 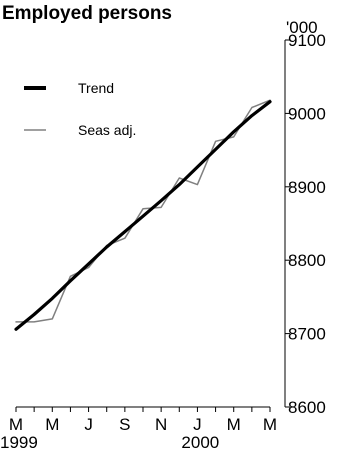 I want to click on x-year-label: 2000, so click(x=200, y=442).